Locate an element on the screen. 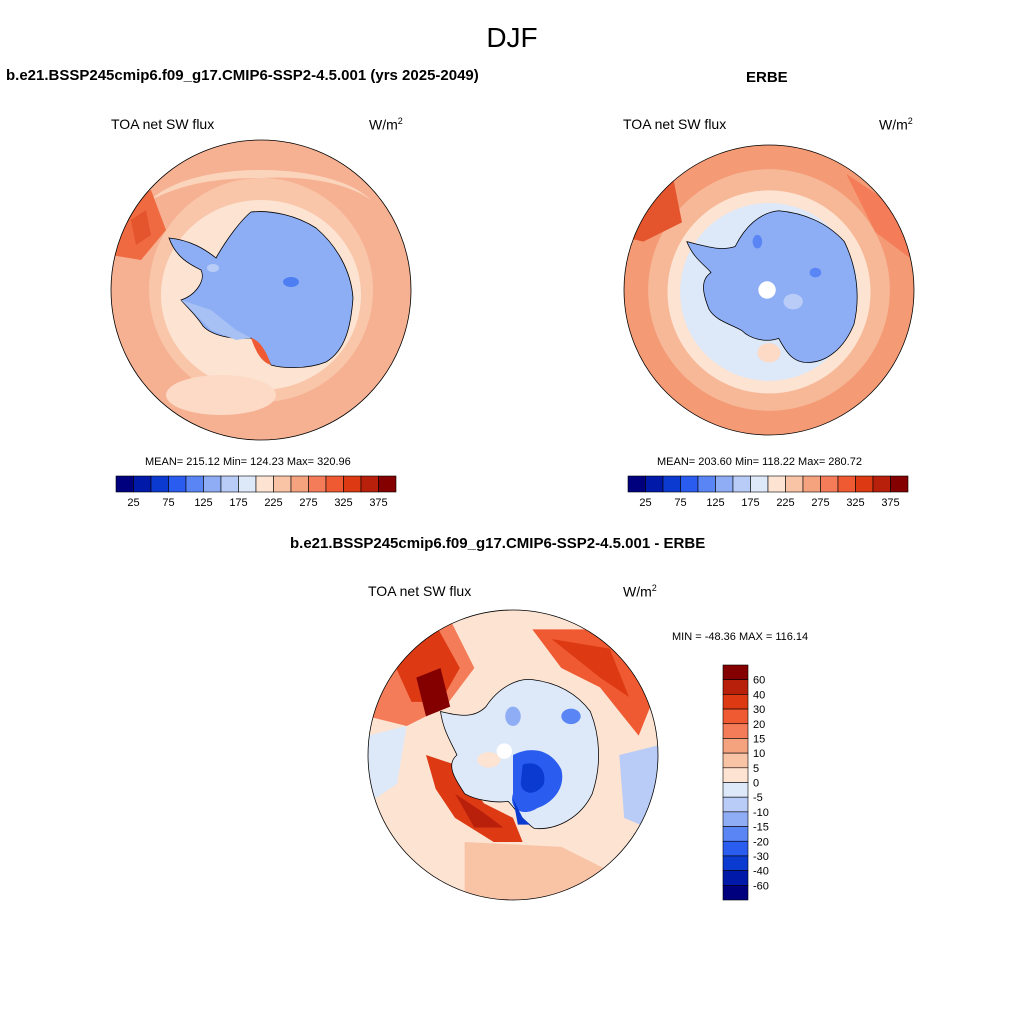  colorbar-tick-label: 10 is located at coordinates (759, 754).